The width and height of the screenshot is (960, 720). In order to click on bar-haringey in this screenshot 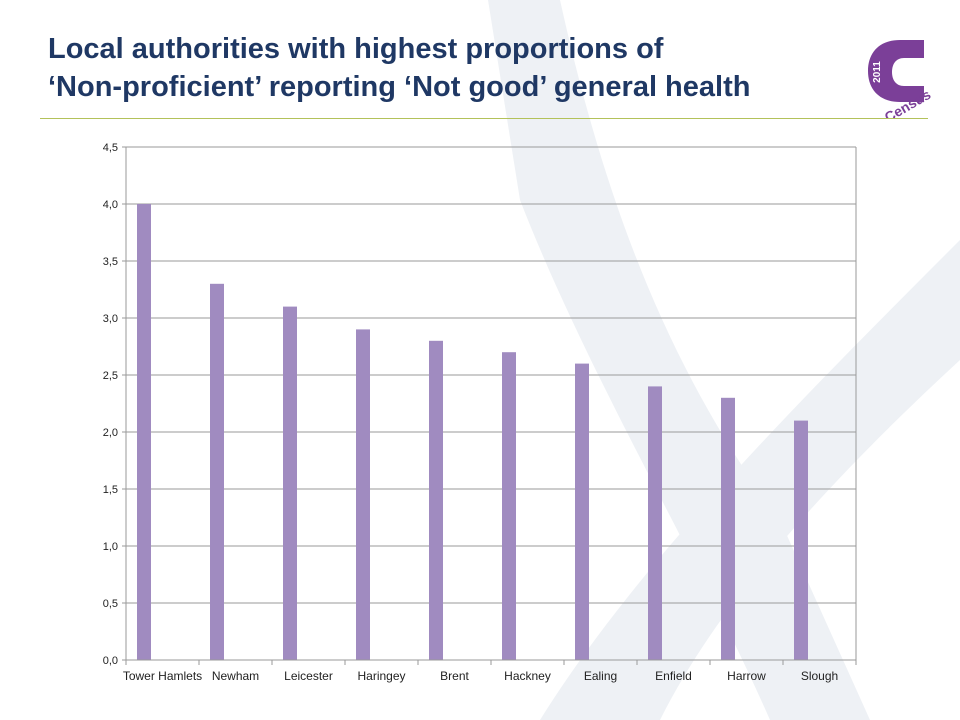, I will do `click(363, 494)`.